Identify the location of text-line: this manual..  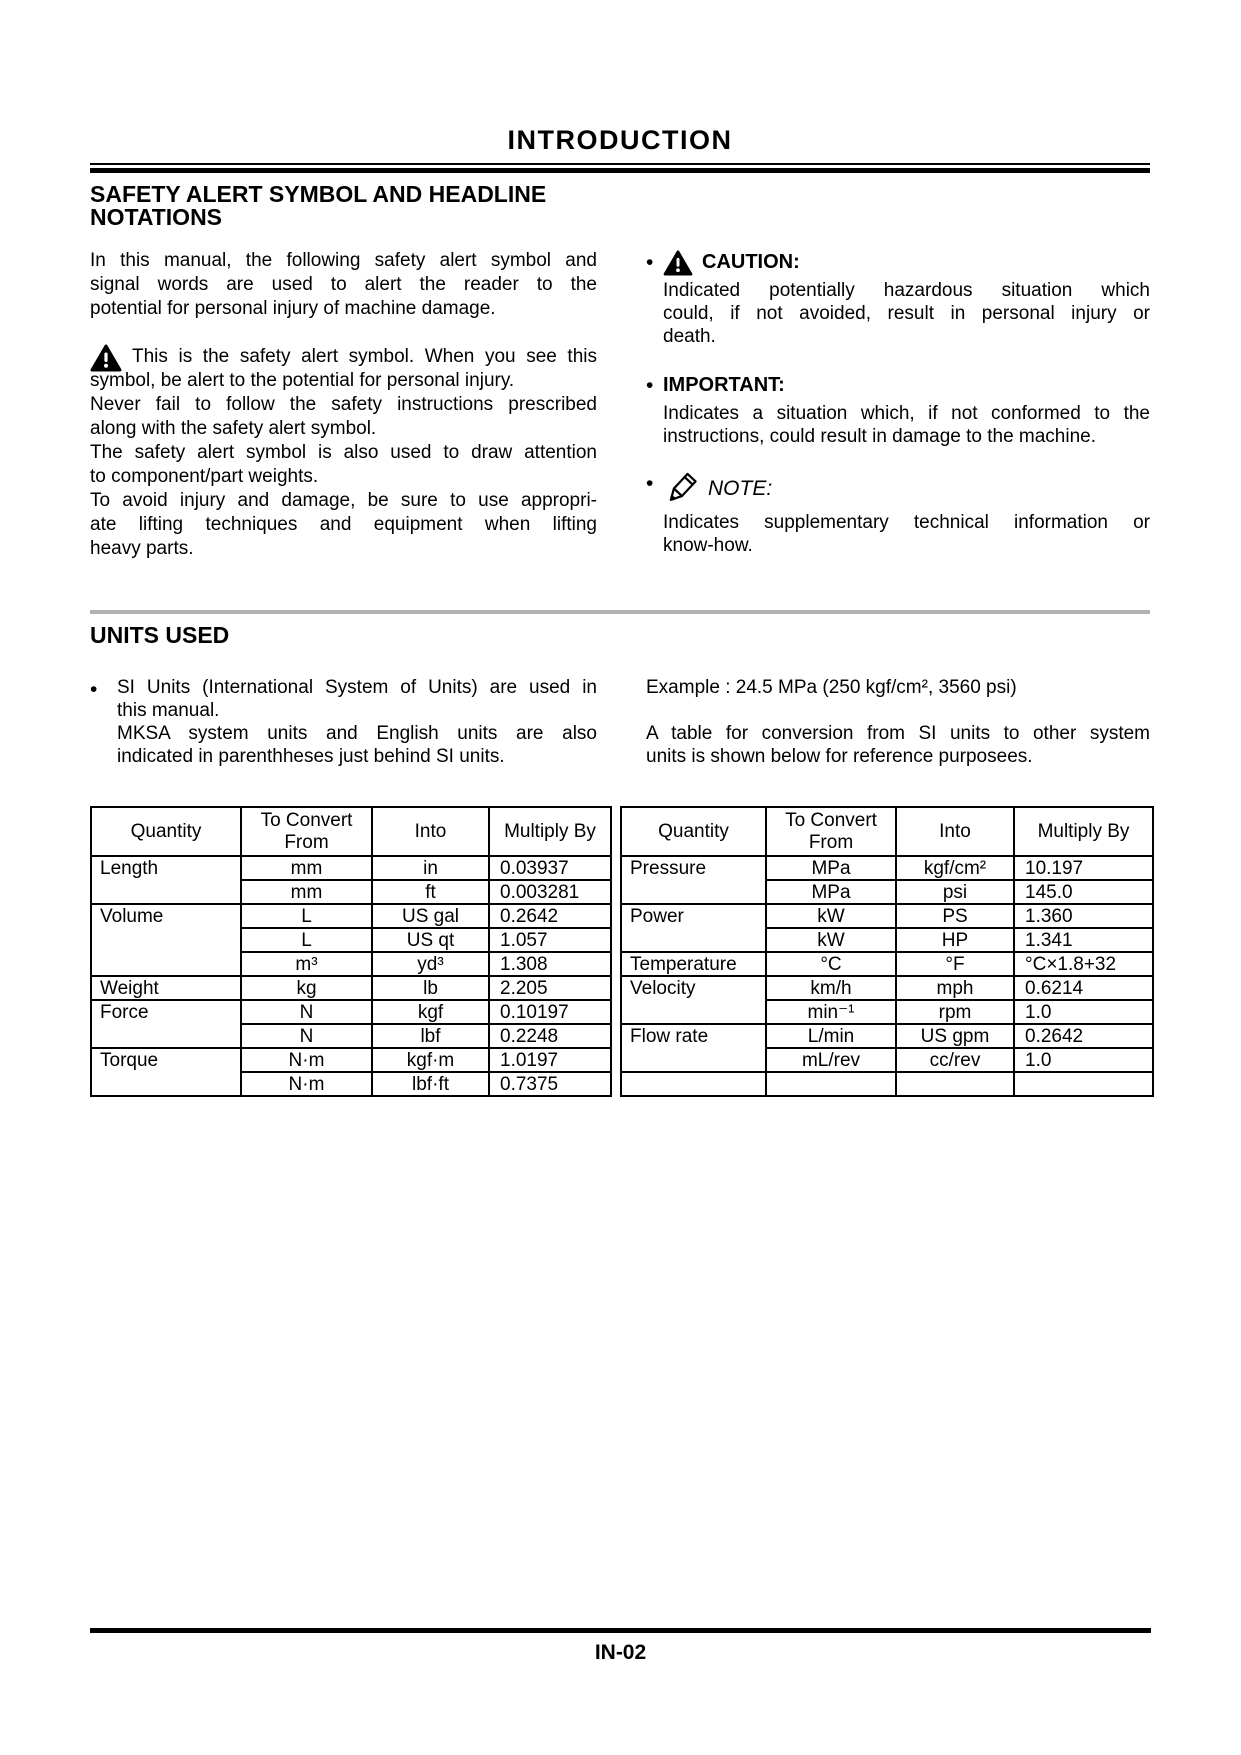
(168, 710).